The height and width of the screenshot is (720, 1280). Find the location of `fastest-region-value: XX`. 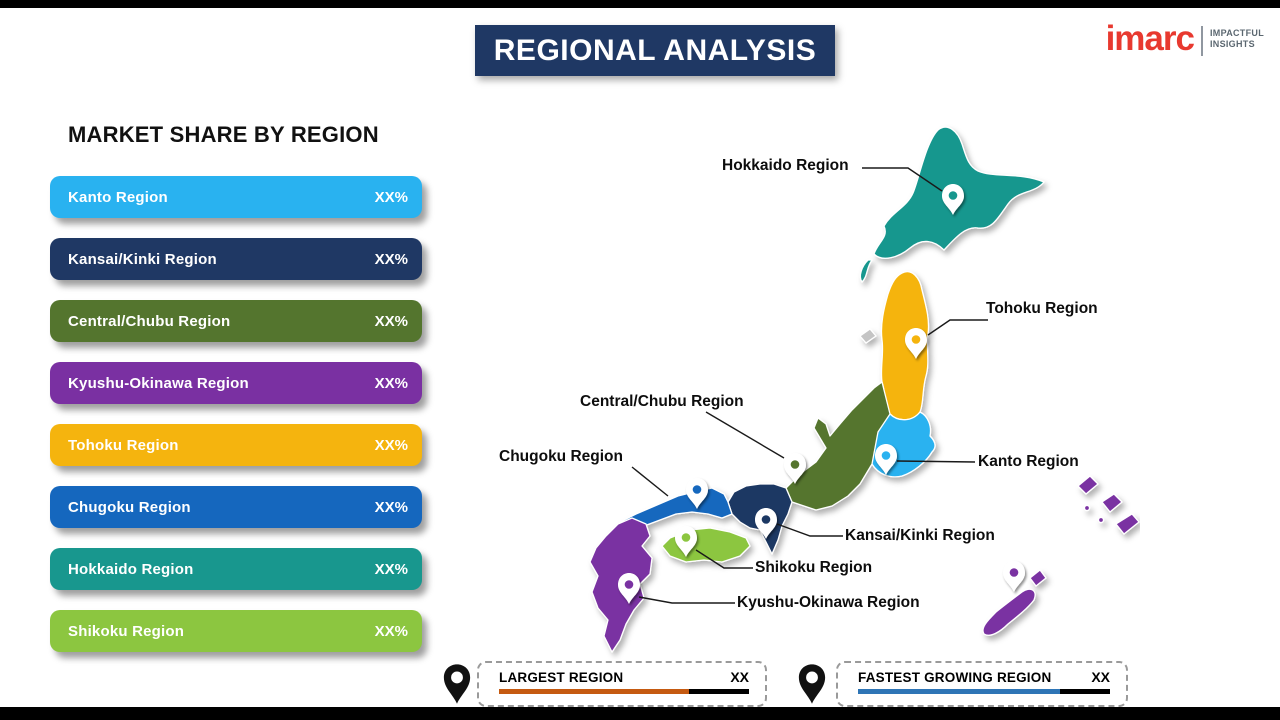

fastest-region-value: XX is located at coordinates (1100, 677).